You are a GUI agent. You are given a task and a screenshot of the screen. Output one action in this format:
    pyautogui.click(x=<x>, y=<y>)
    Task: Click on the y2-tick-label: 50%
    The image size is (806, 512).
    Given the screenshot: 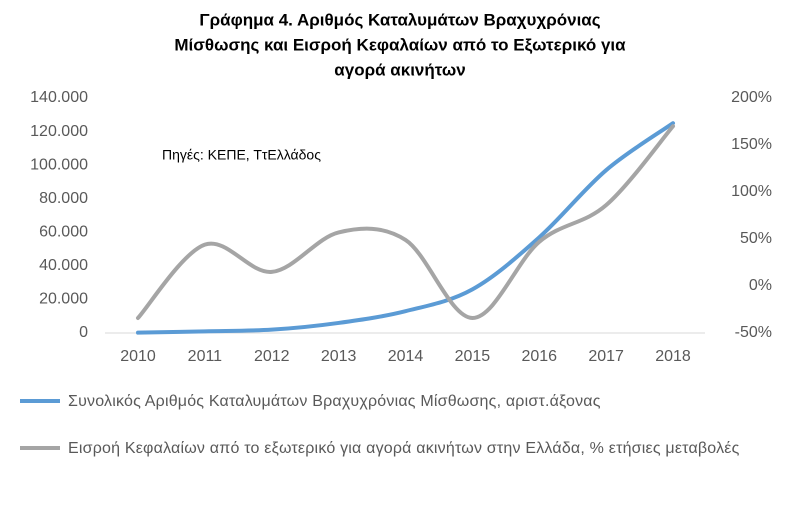 What is the action you would take?
    pyautogui.click(x=756, y=238)
    